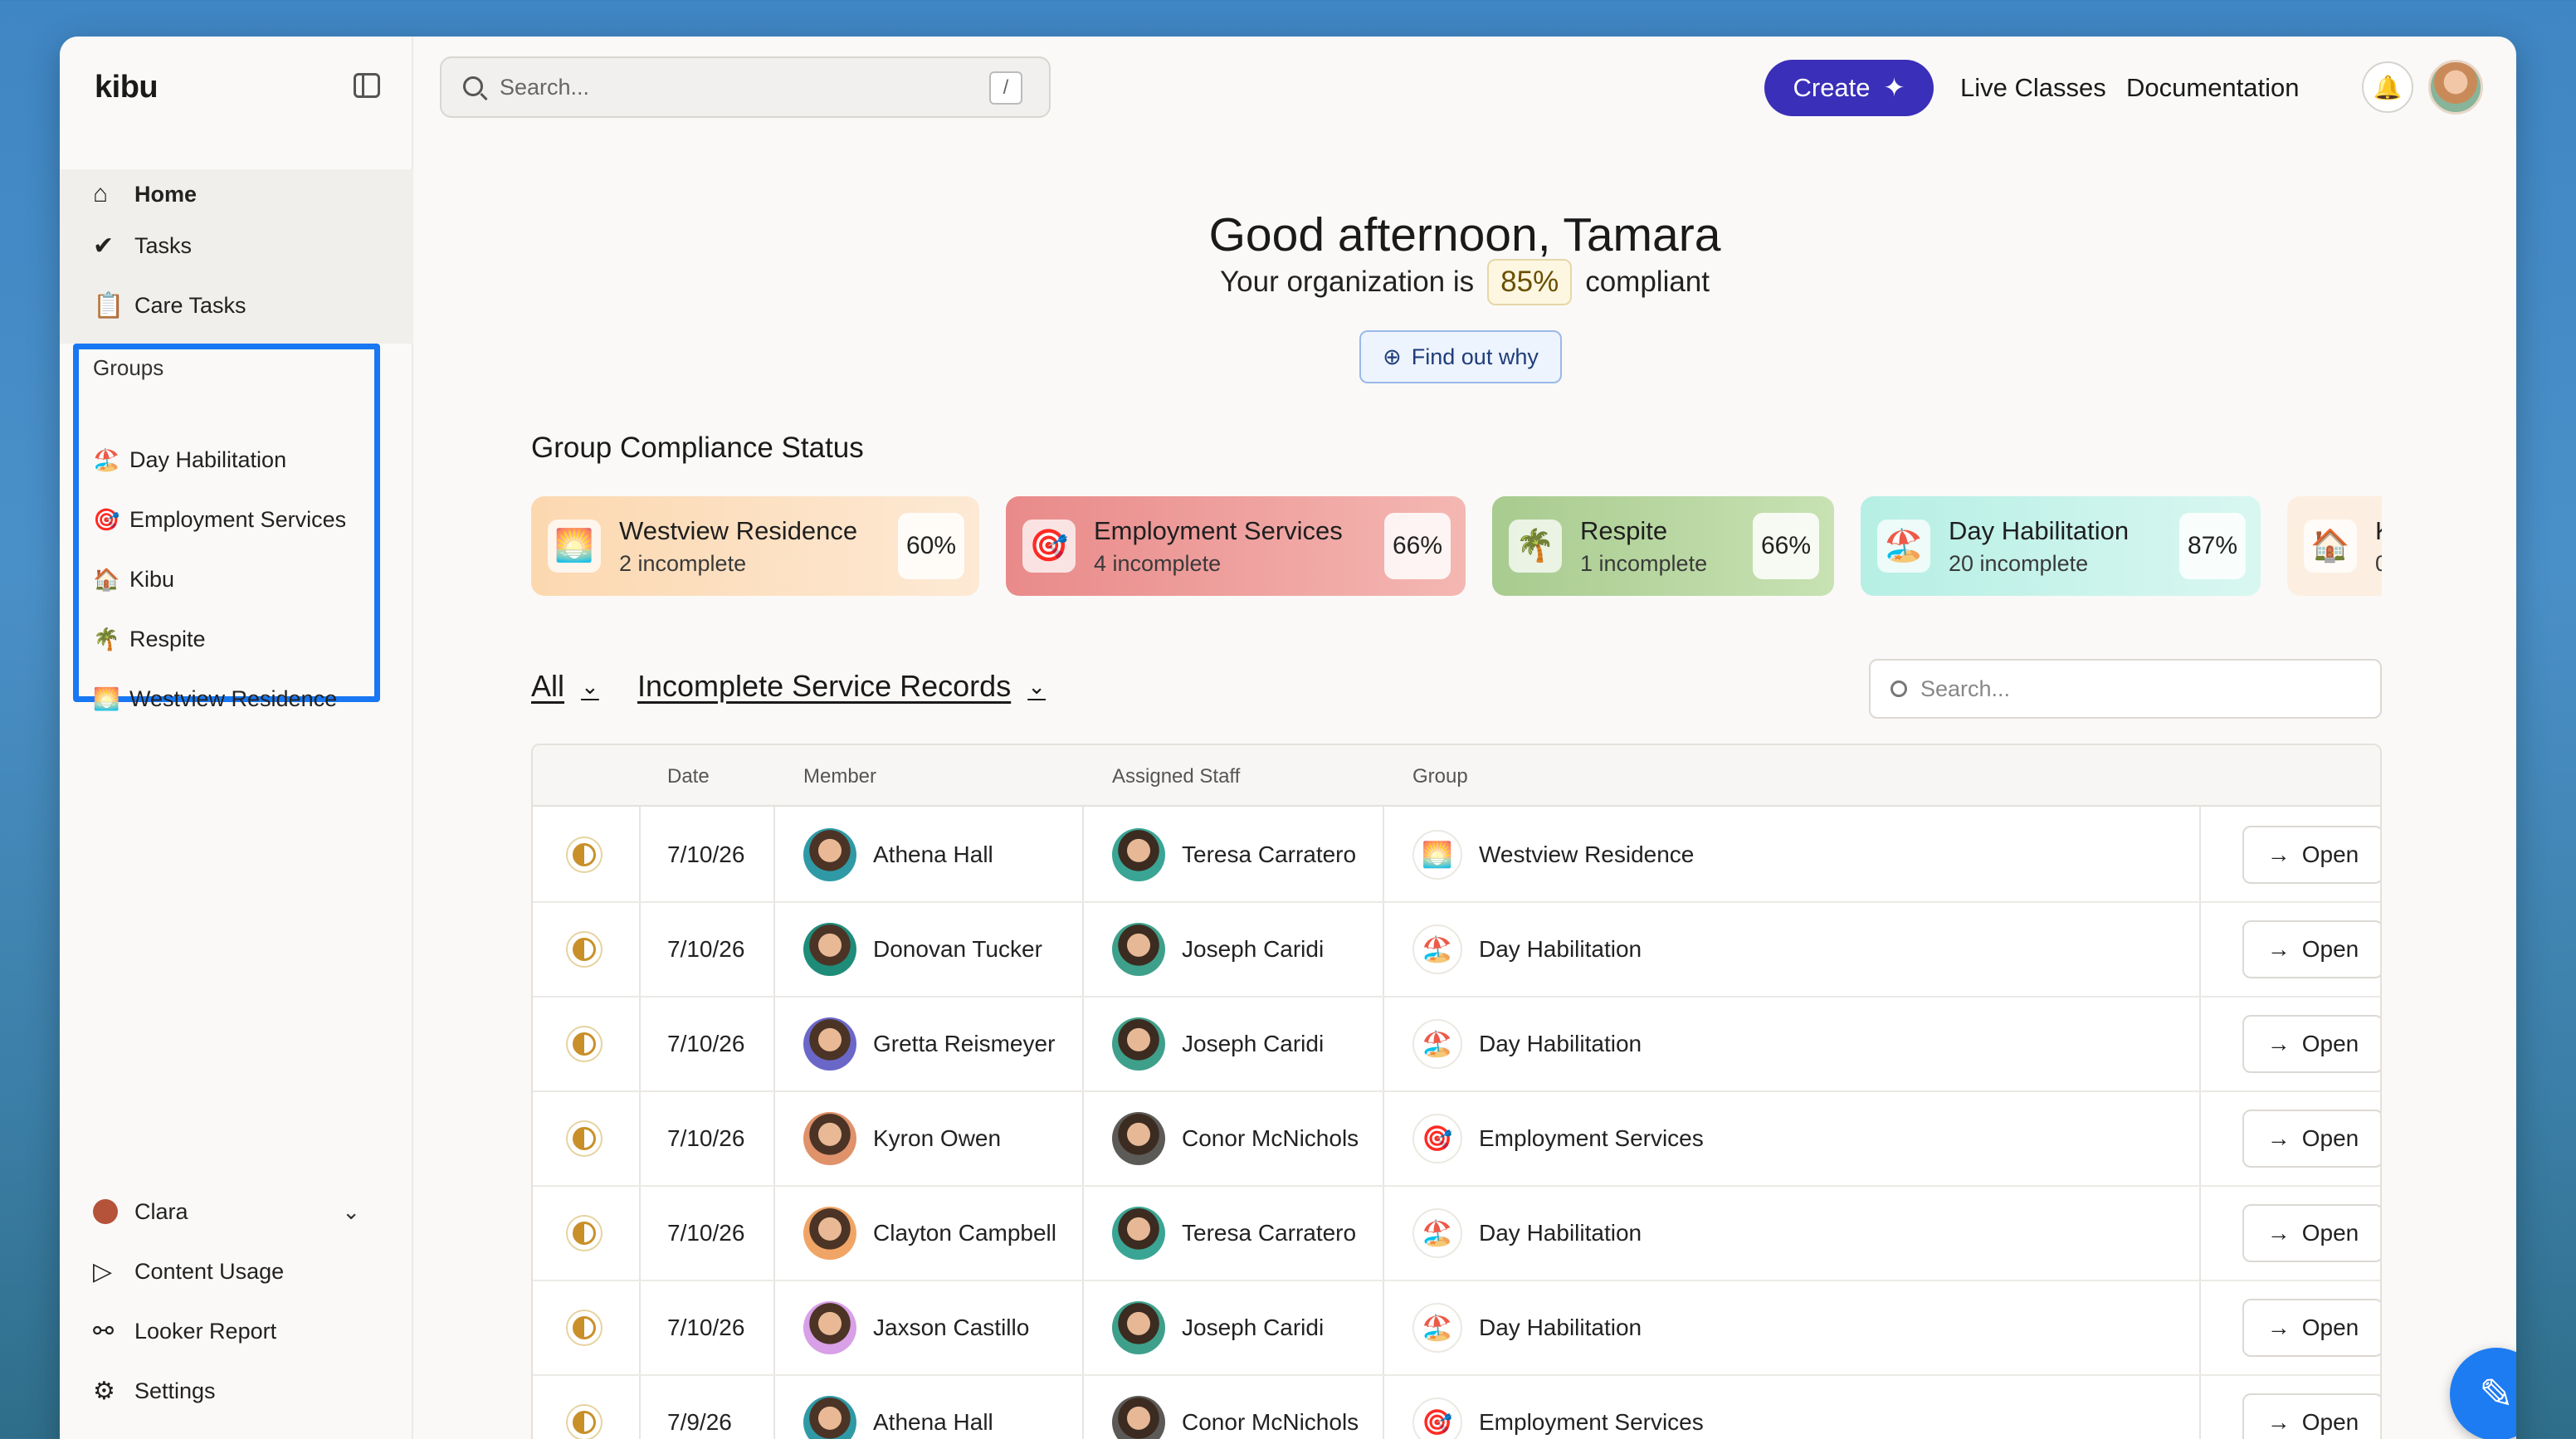 The image size is (2576, 1439). What do you see at coordinates (220, 519) in the screenshot?
I see `sidebar-group-employment-services: 🎯 Employment Services` at bounding box center [220, 519].